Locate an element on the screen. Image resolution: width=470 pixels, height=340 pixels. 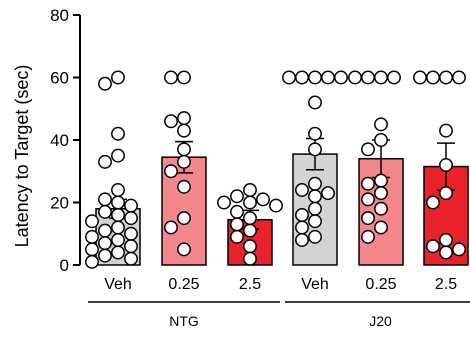
x-tick-label-4: Veh is located at coordinates (315, 284).